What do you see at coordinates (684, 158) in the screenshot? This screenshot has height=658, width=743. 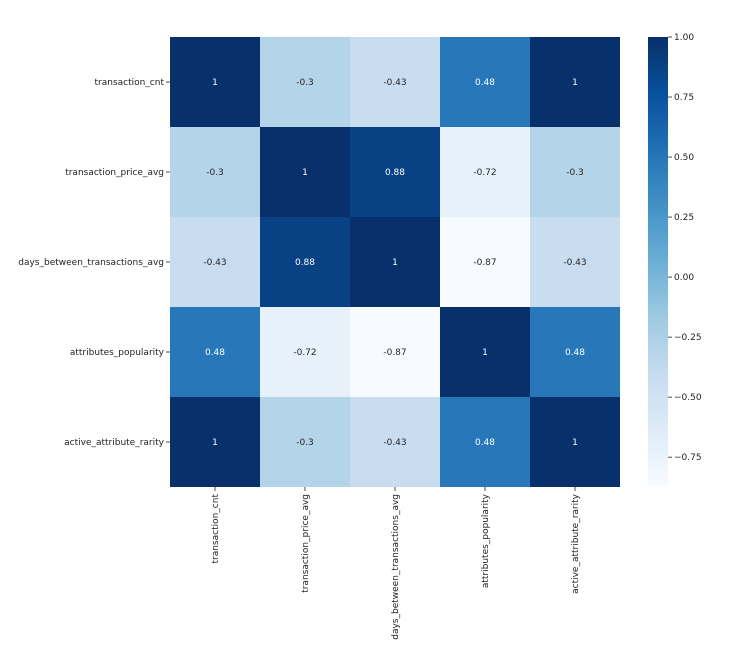 I see `colorbar-tick-label: 0.50` at bounding box center [684, 158].